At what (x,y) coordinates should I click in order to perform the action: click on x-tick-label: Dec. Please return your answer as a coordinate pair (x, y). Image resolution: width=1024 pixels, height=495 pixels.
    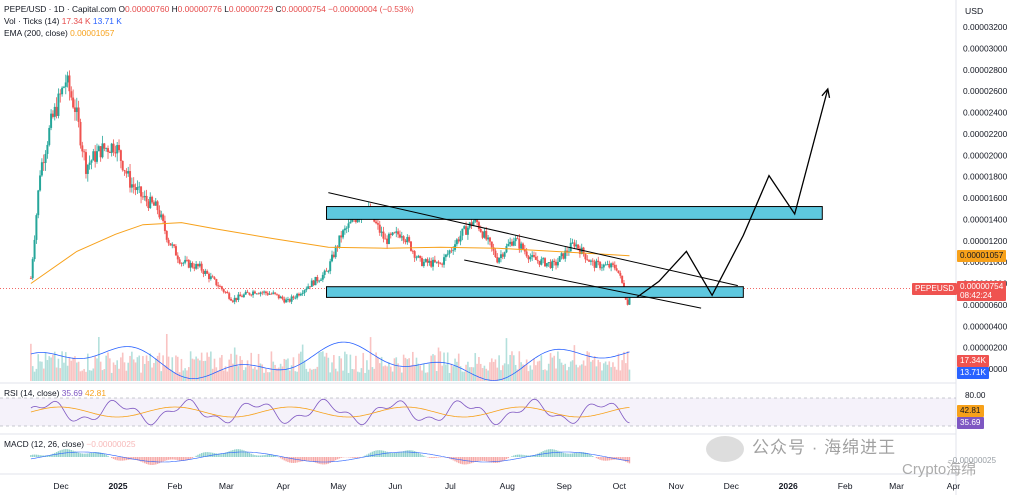
    Looking at the image, I should click on (61, 486).